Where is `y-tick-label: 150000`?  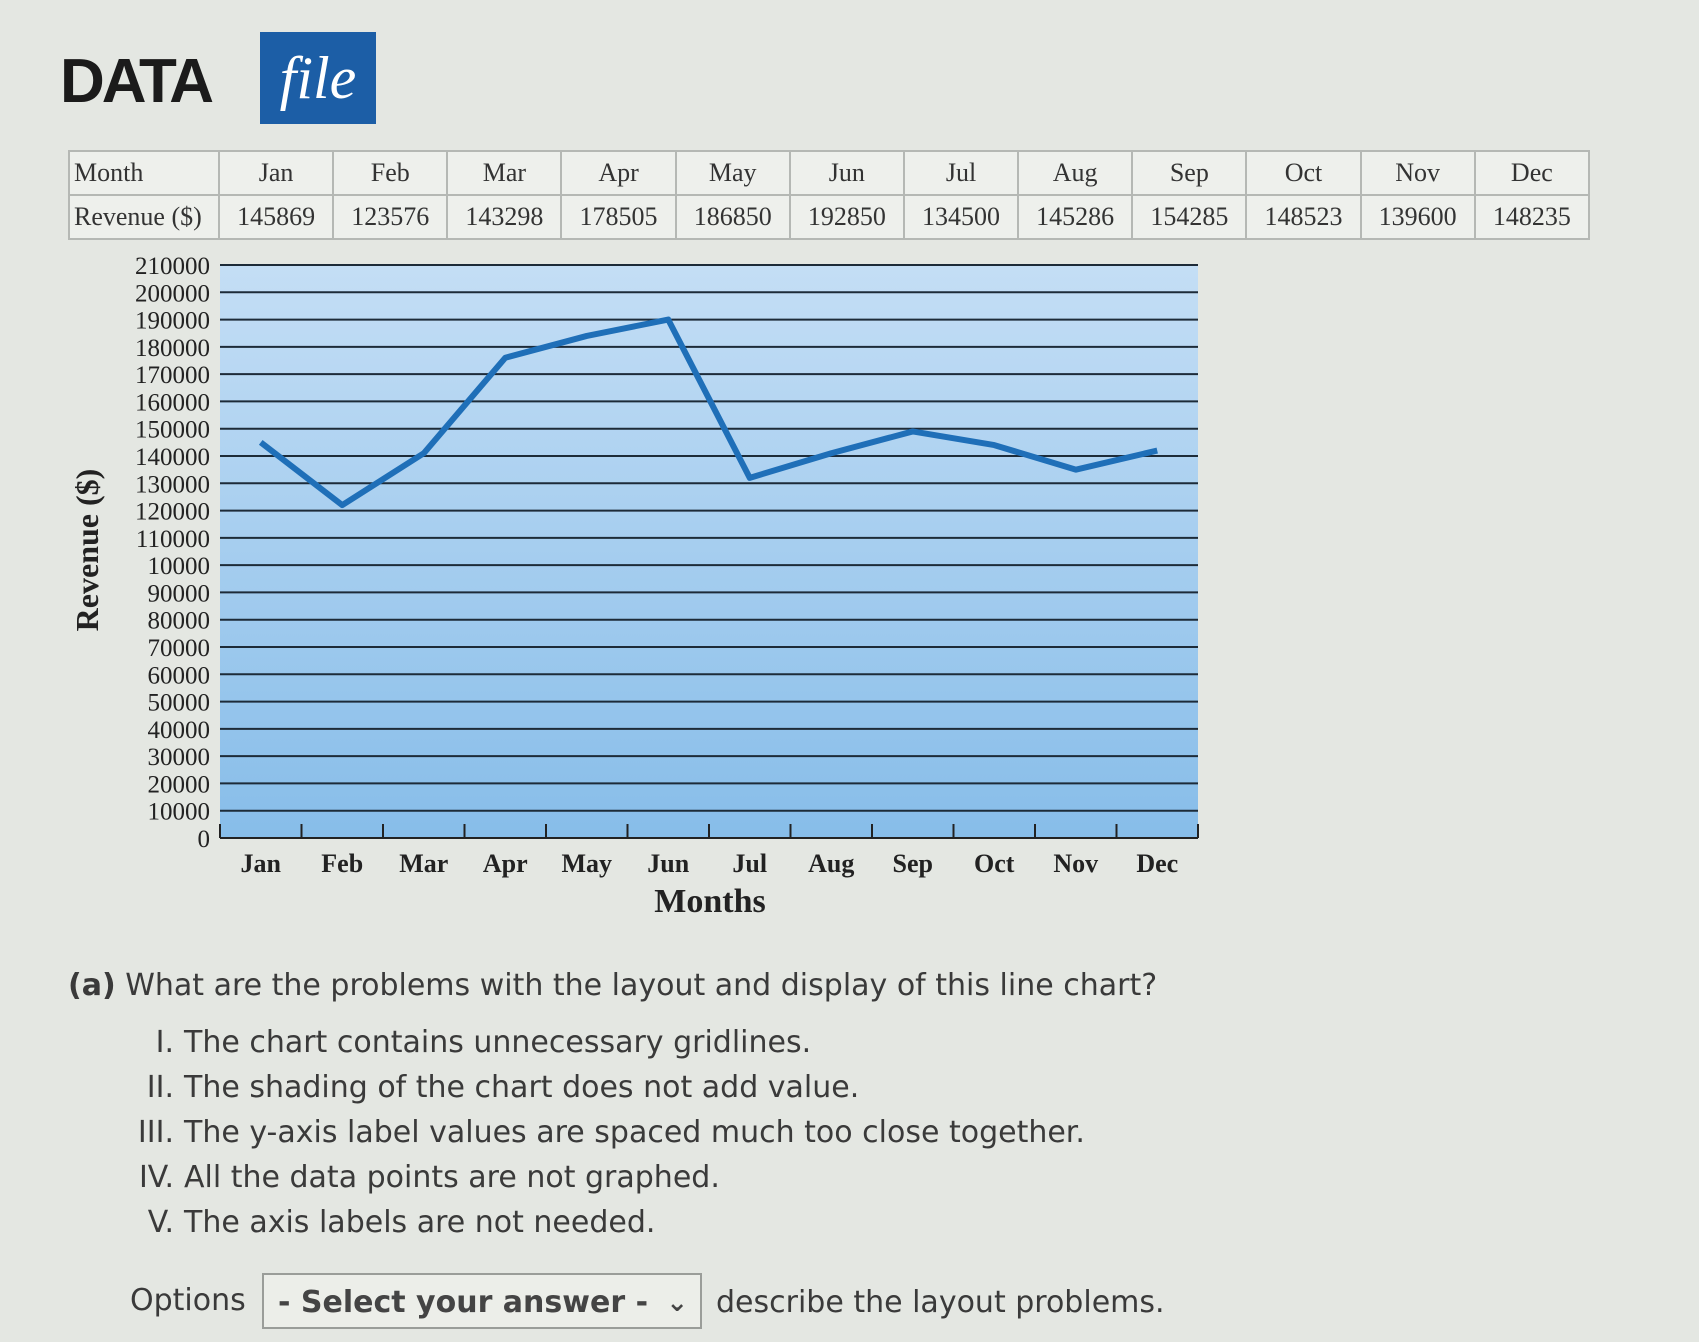 y-tick-label: 150000 is located at coordinates (172, 430).